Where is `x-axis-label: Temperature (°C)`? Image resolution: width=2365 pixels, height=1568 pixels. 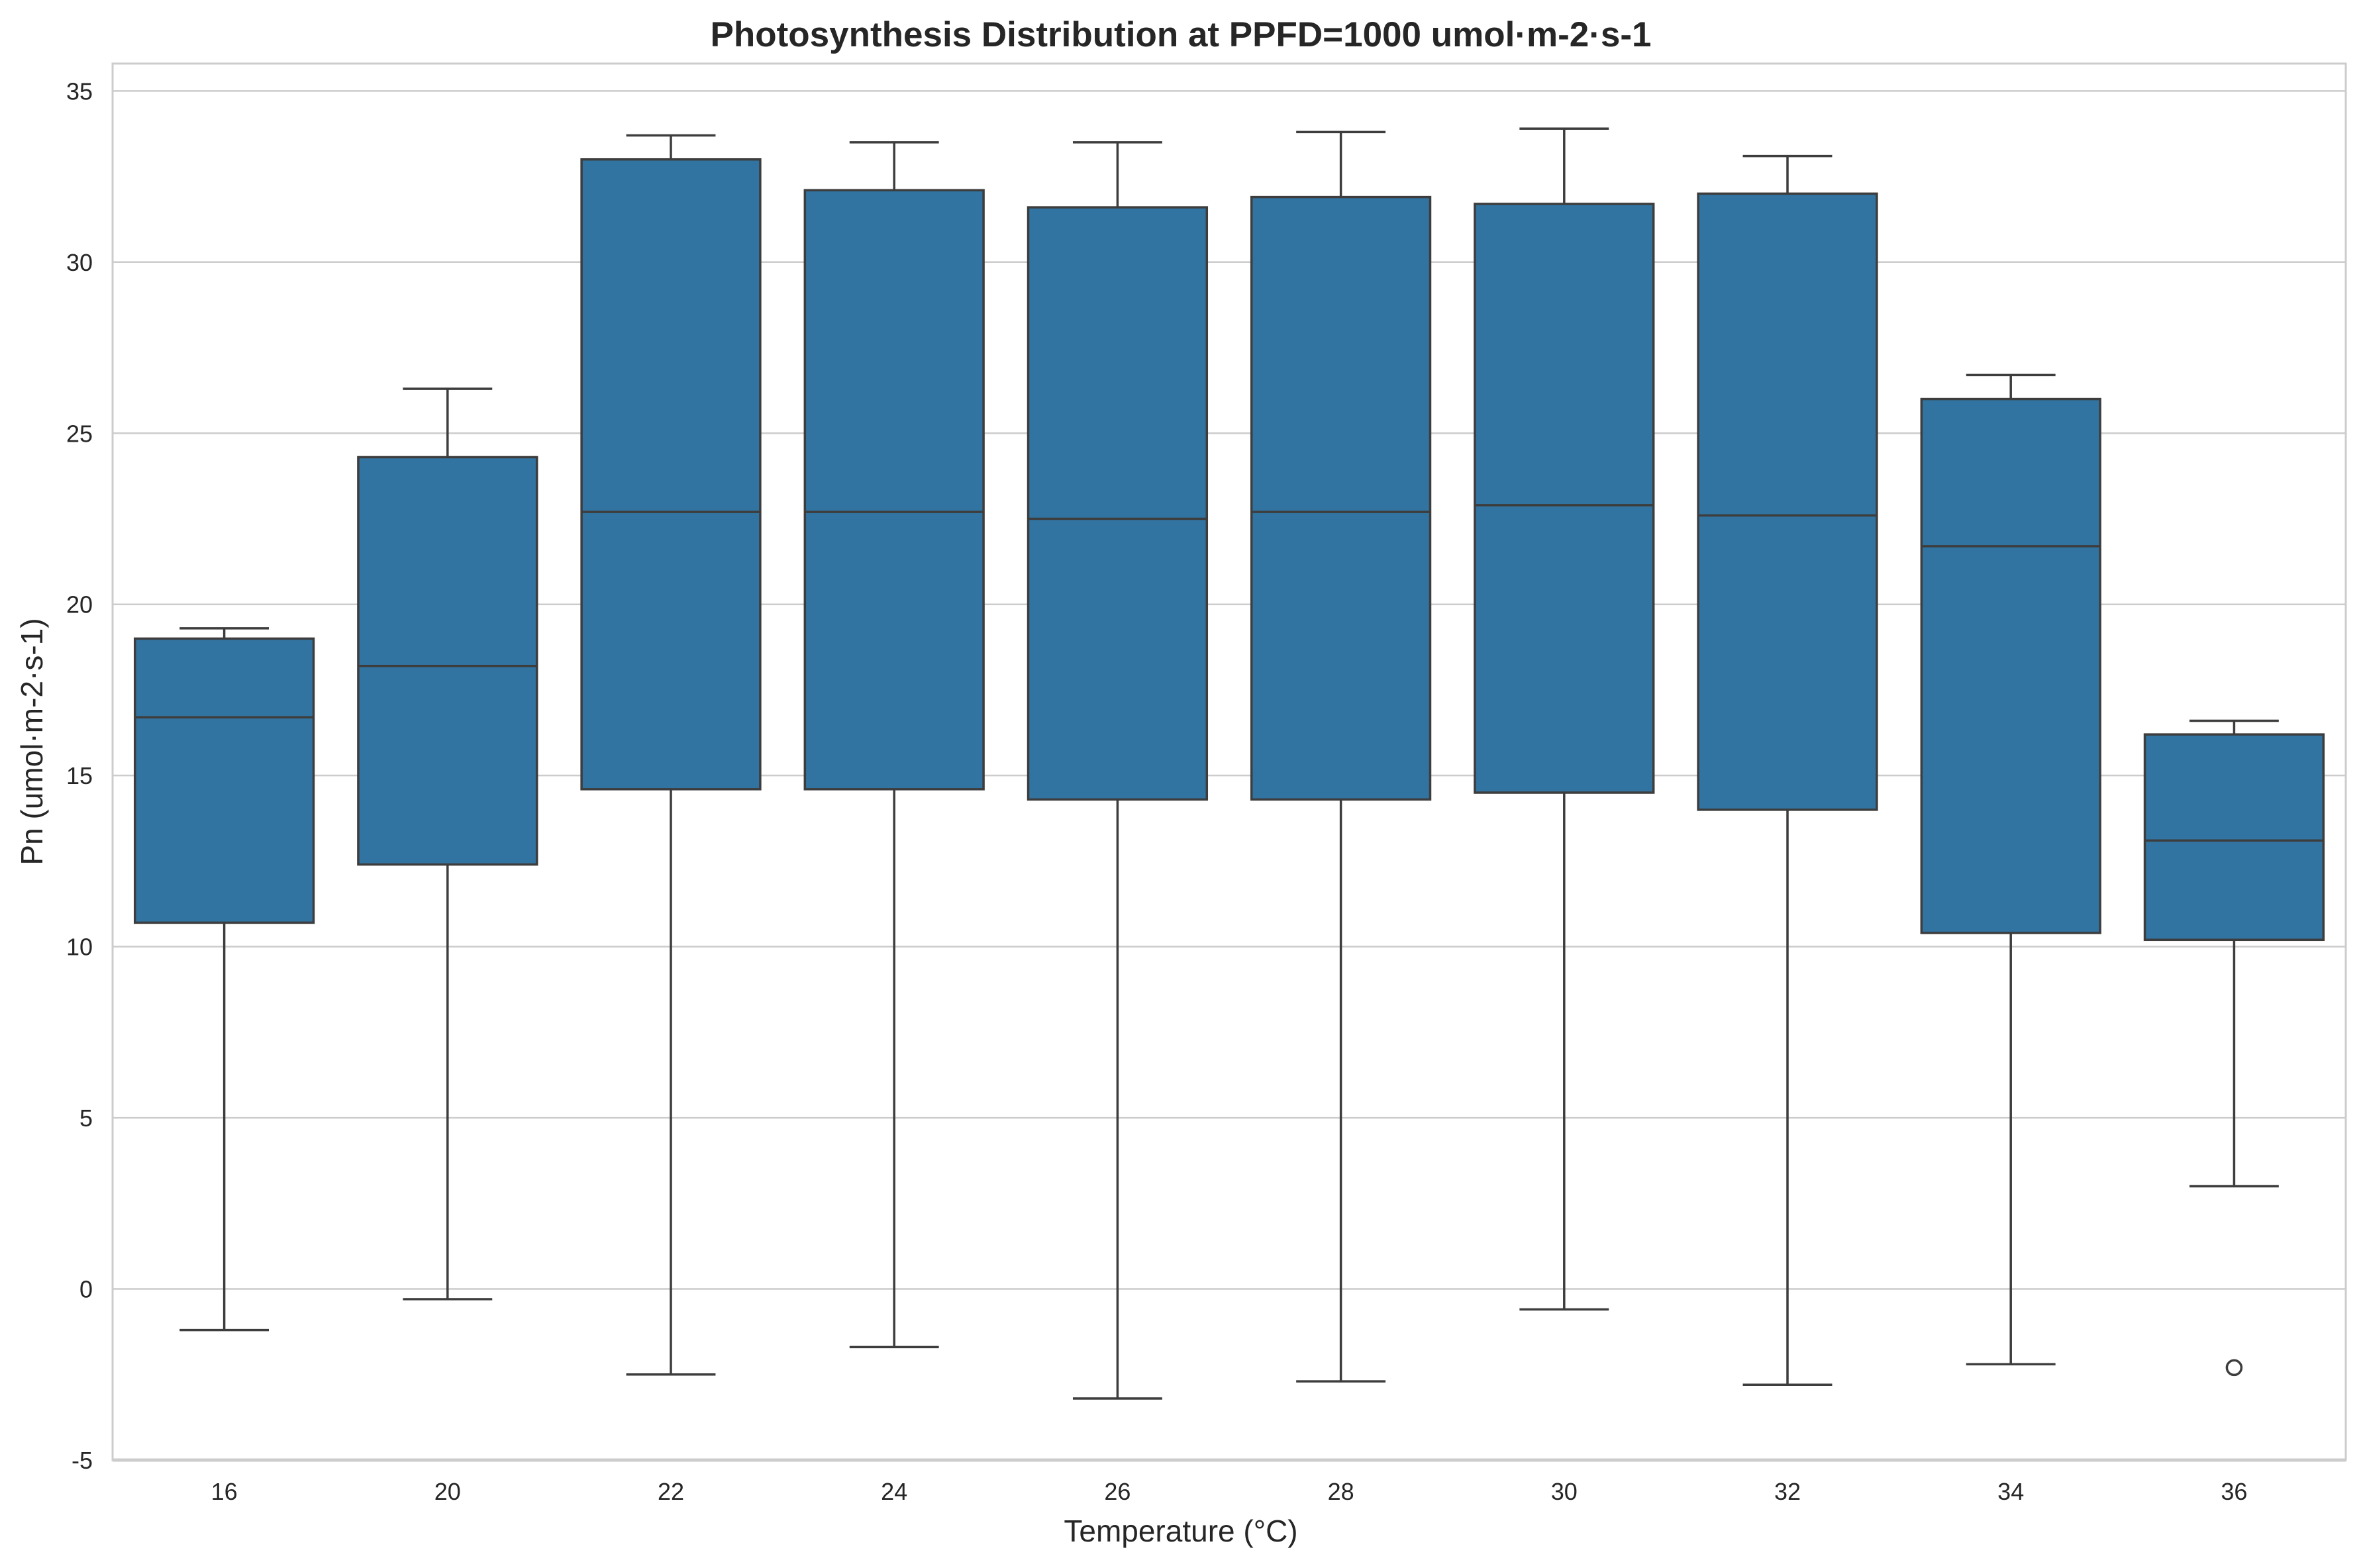
x-axis-label: Temperature (°C) is located at coordinates (1180, 1531).